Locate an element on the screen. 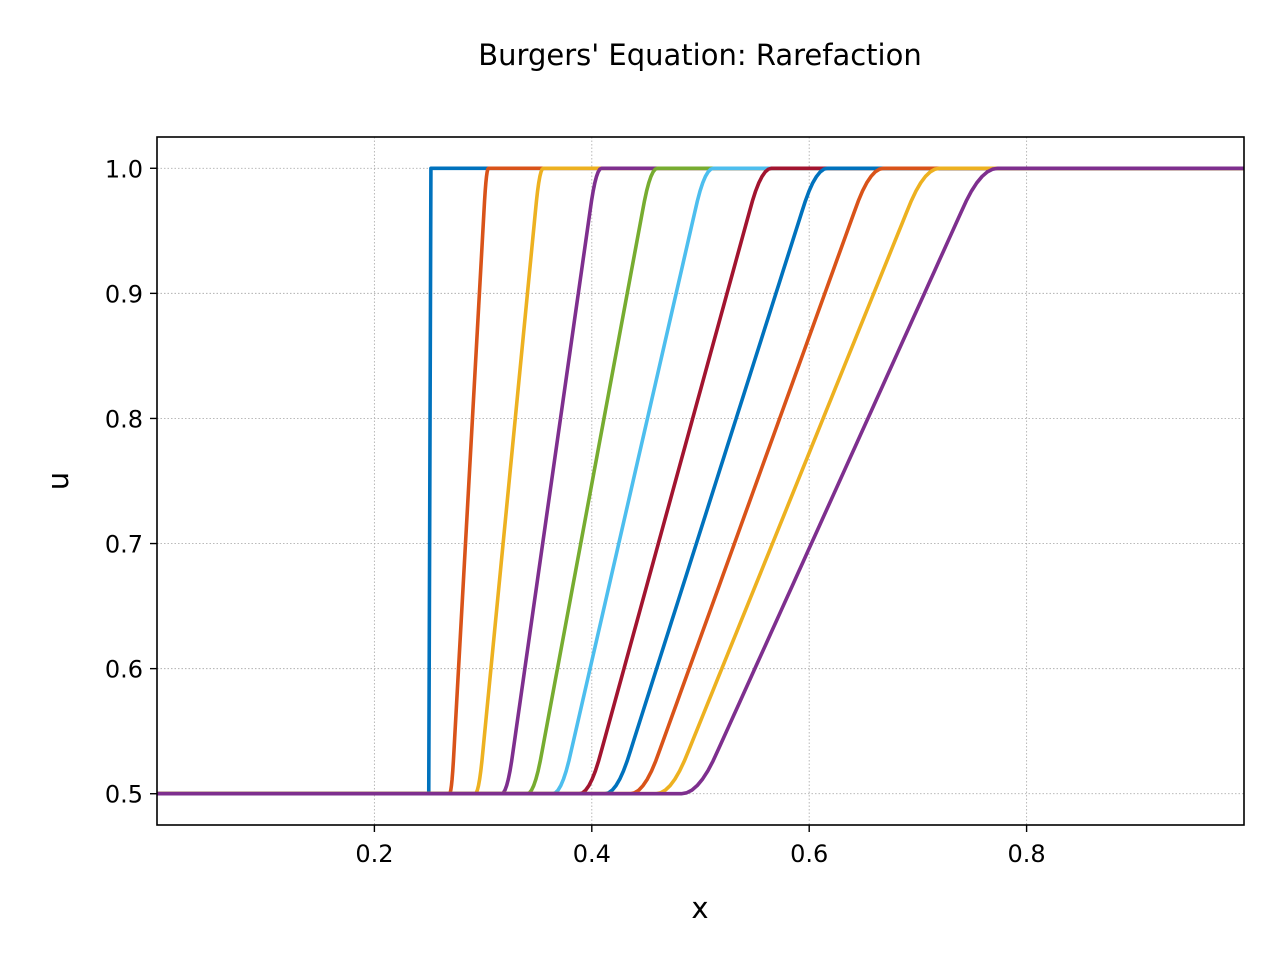  y-tick-label: 1.0 is located at coordinates (124, 169).